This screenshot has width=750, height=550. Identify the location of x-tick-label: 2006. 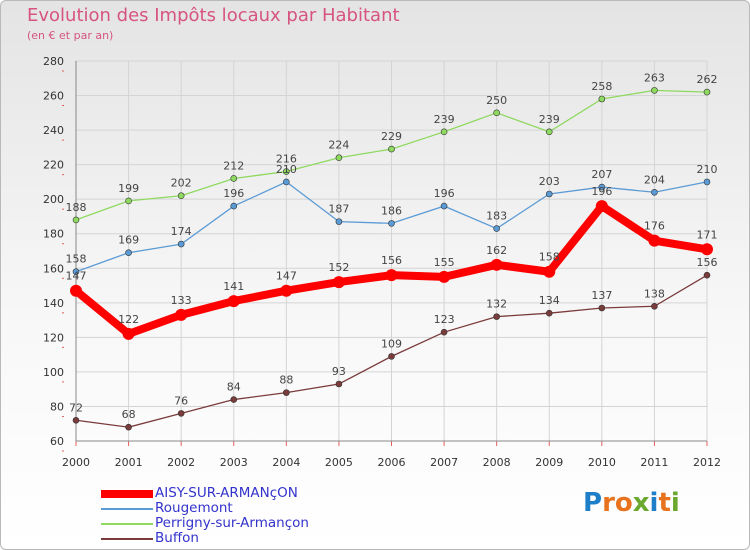
(392, 462).